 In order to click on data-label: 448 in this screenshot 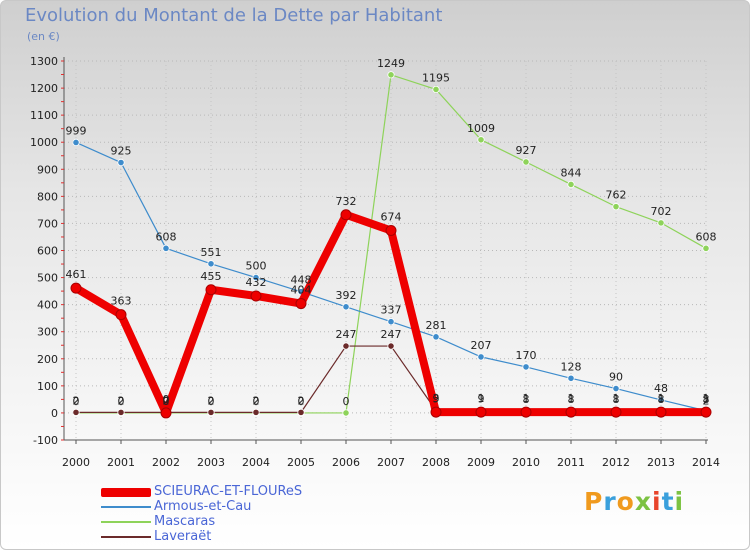, I will do `click(301, 280)`.